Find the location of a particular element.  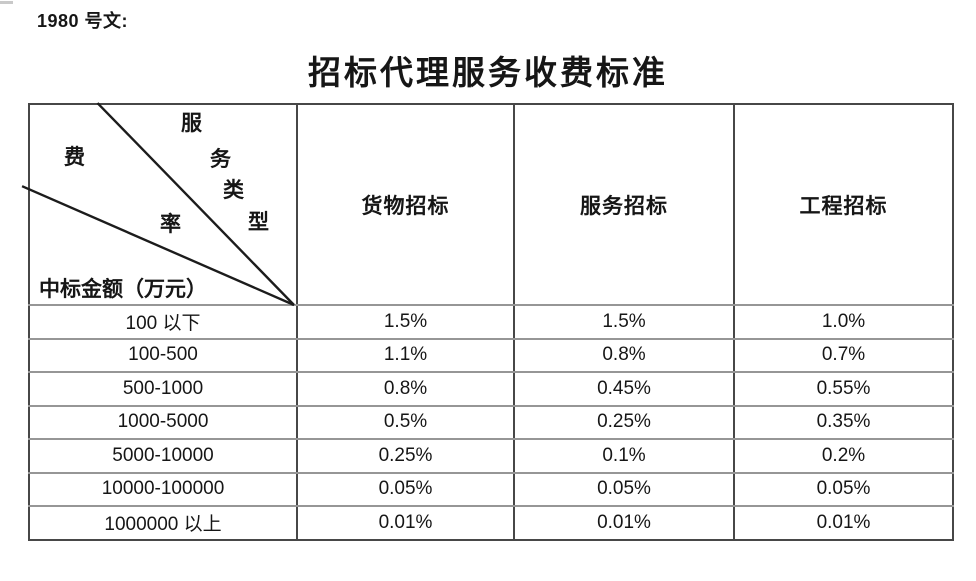

table-row: 500-1000 0.8% 0.45% 0.55% is located at coordinates (491, 389).